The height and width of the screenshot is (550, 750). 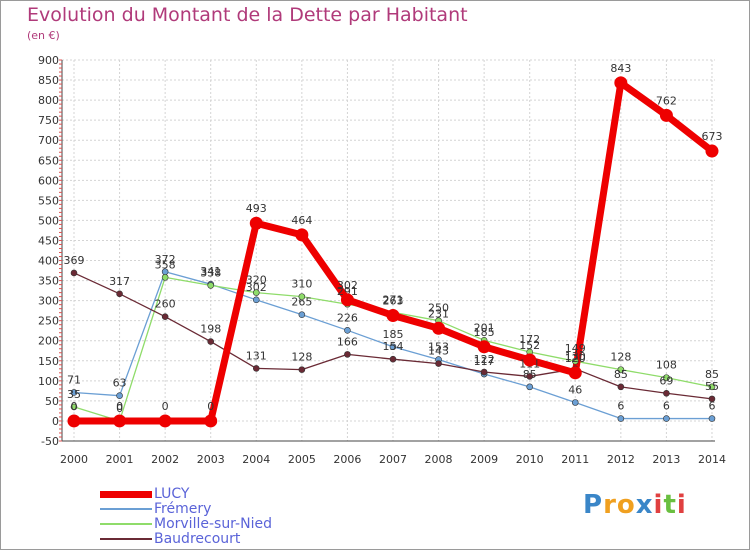 What do you see at coordinates (126, 539) in the screenshot?
I see `legend-swatch-baudrecourt` at bounding box center [126, 539].